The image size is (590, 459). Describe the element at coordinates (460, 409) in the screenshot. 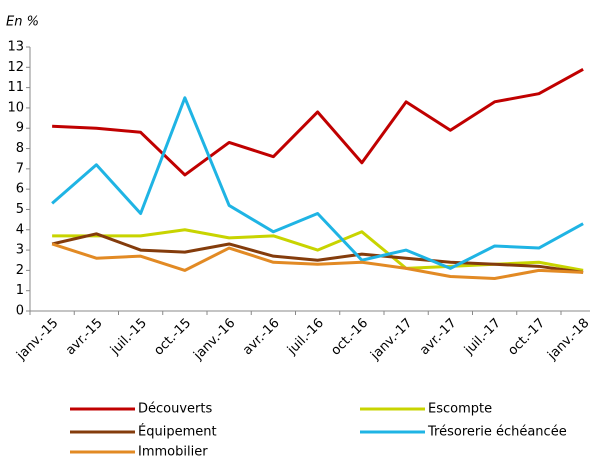

I see `legend-label: Escompte` at that location.